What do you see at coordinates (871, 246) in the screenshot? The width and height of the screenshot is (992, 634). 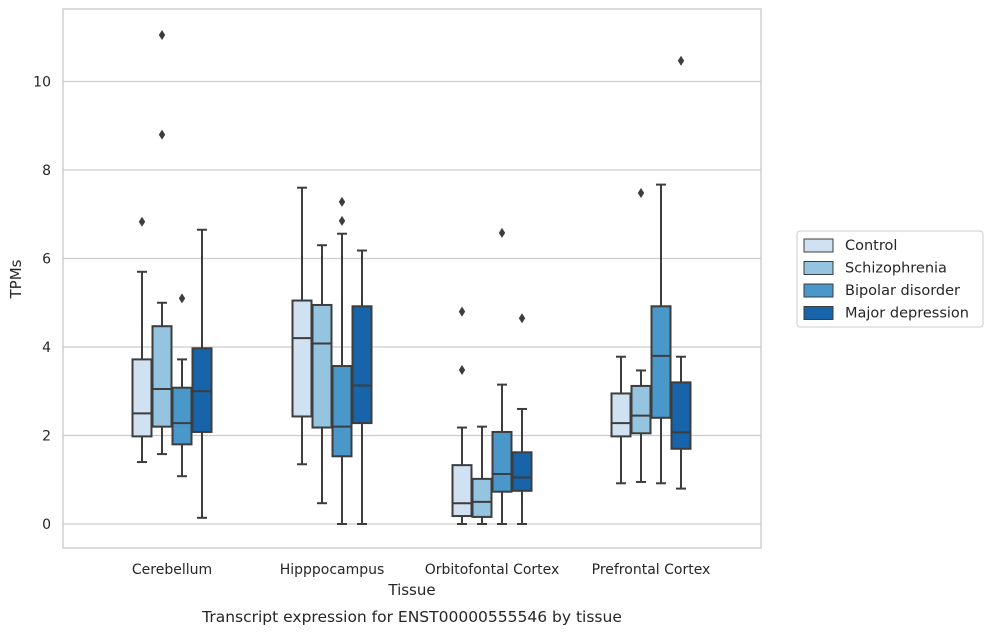 I see `legend-label: Control` at bounding box center [871, 246].